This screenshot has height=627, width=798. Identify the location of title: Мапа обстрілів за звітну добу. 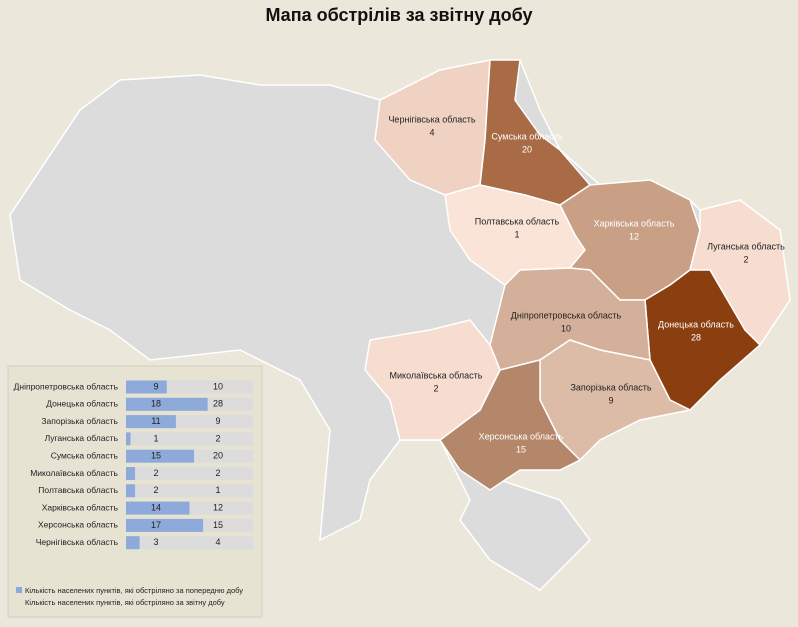
(398, 15).